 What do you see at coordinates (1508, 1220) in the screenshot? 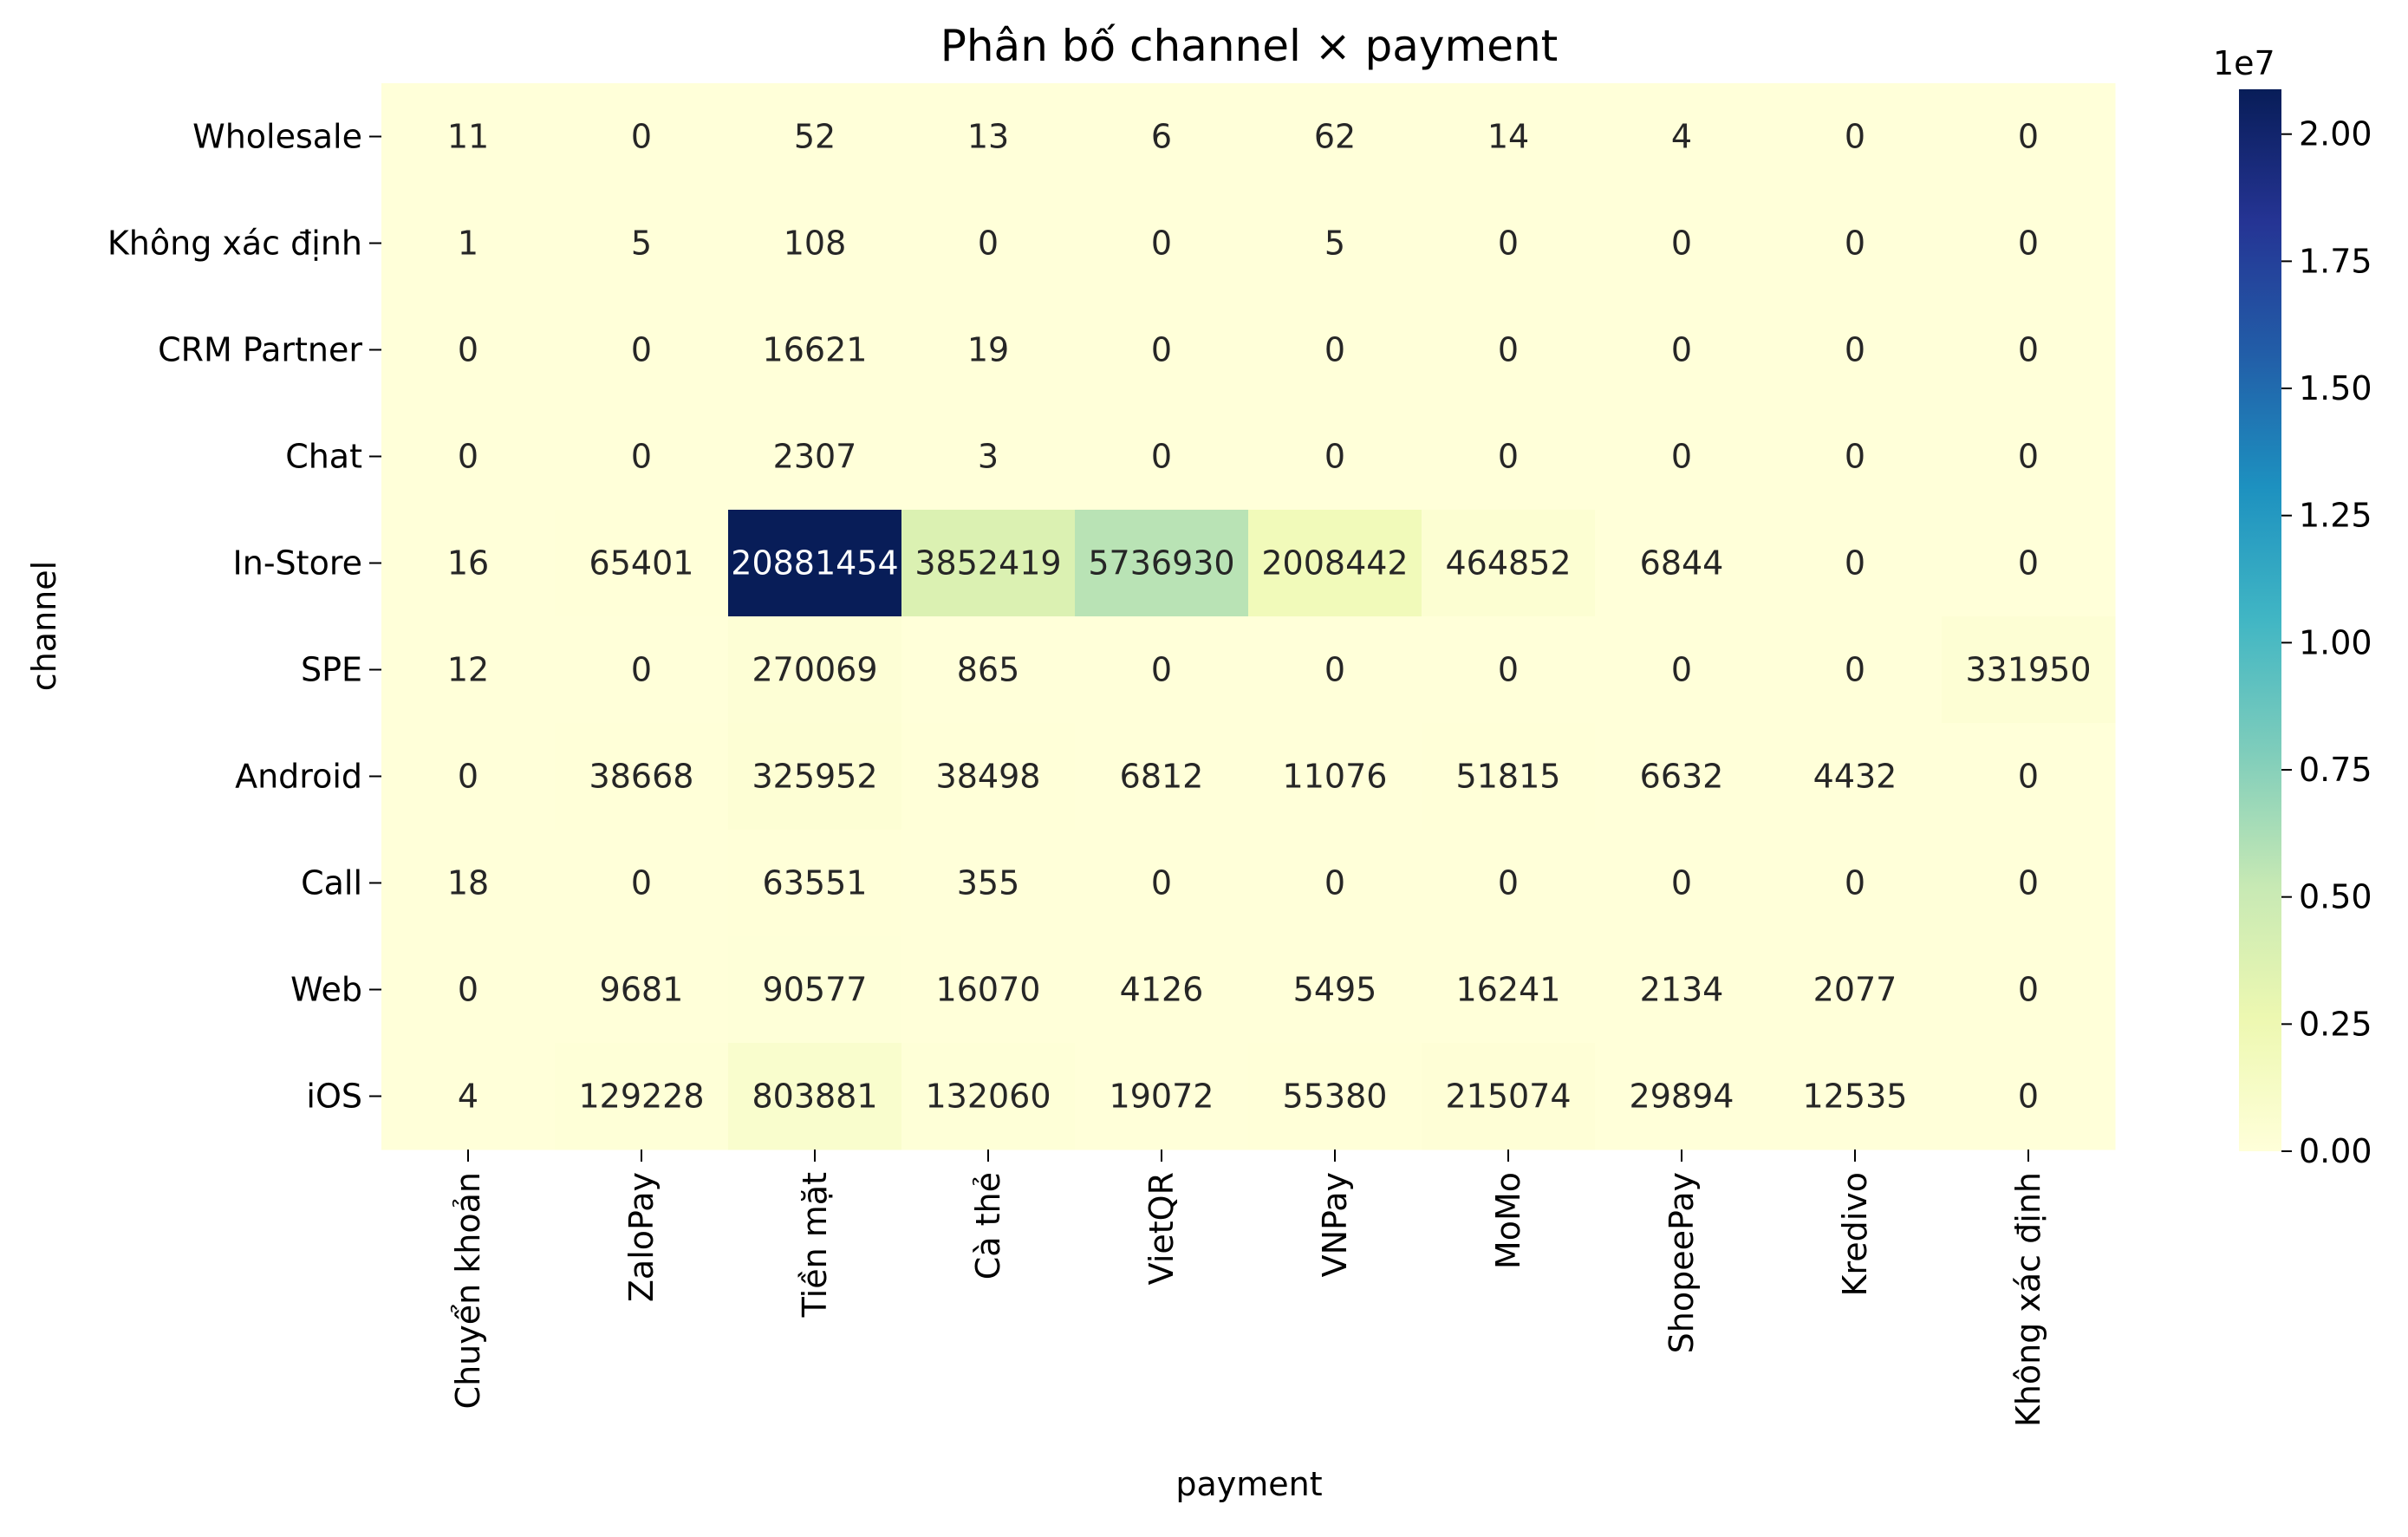
I see `x-tick-label: MoMo` at bounding box center [1508, 1220].